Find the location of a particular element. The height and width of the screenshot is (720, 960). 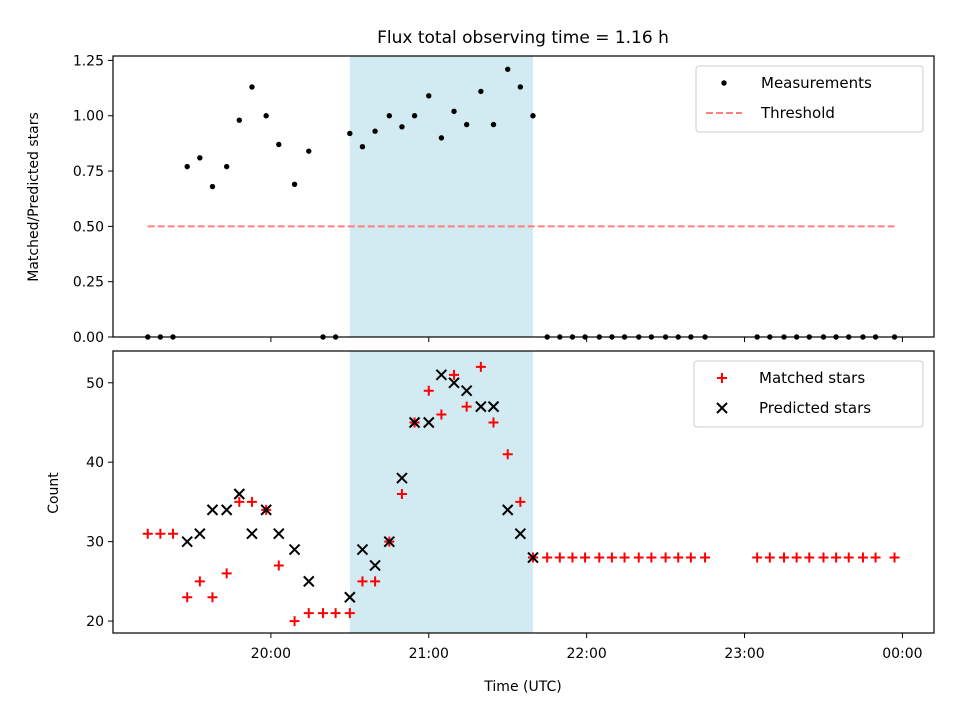

legend-entry: Measurements is located at coordinates (796, 83).